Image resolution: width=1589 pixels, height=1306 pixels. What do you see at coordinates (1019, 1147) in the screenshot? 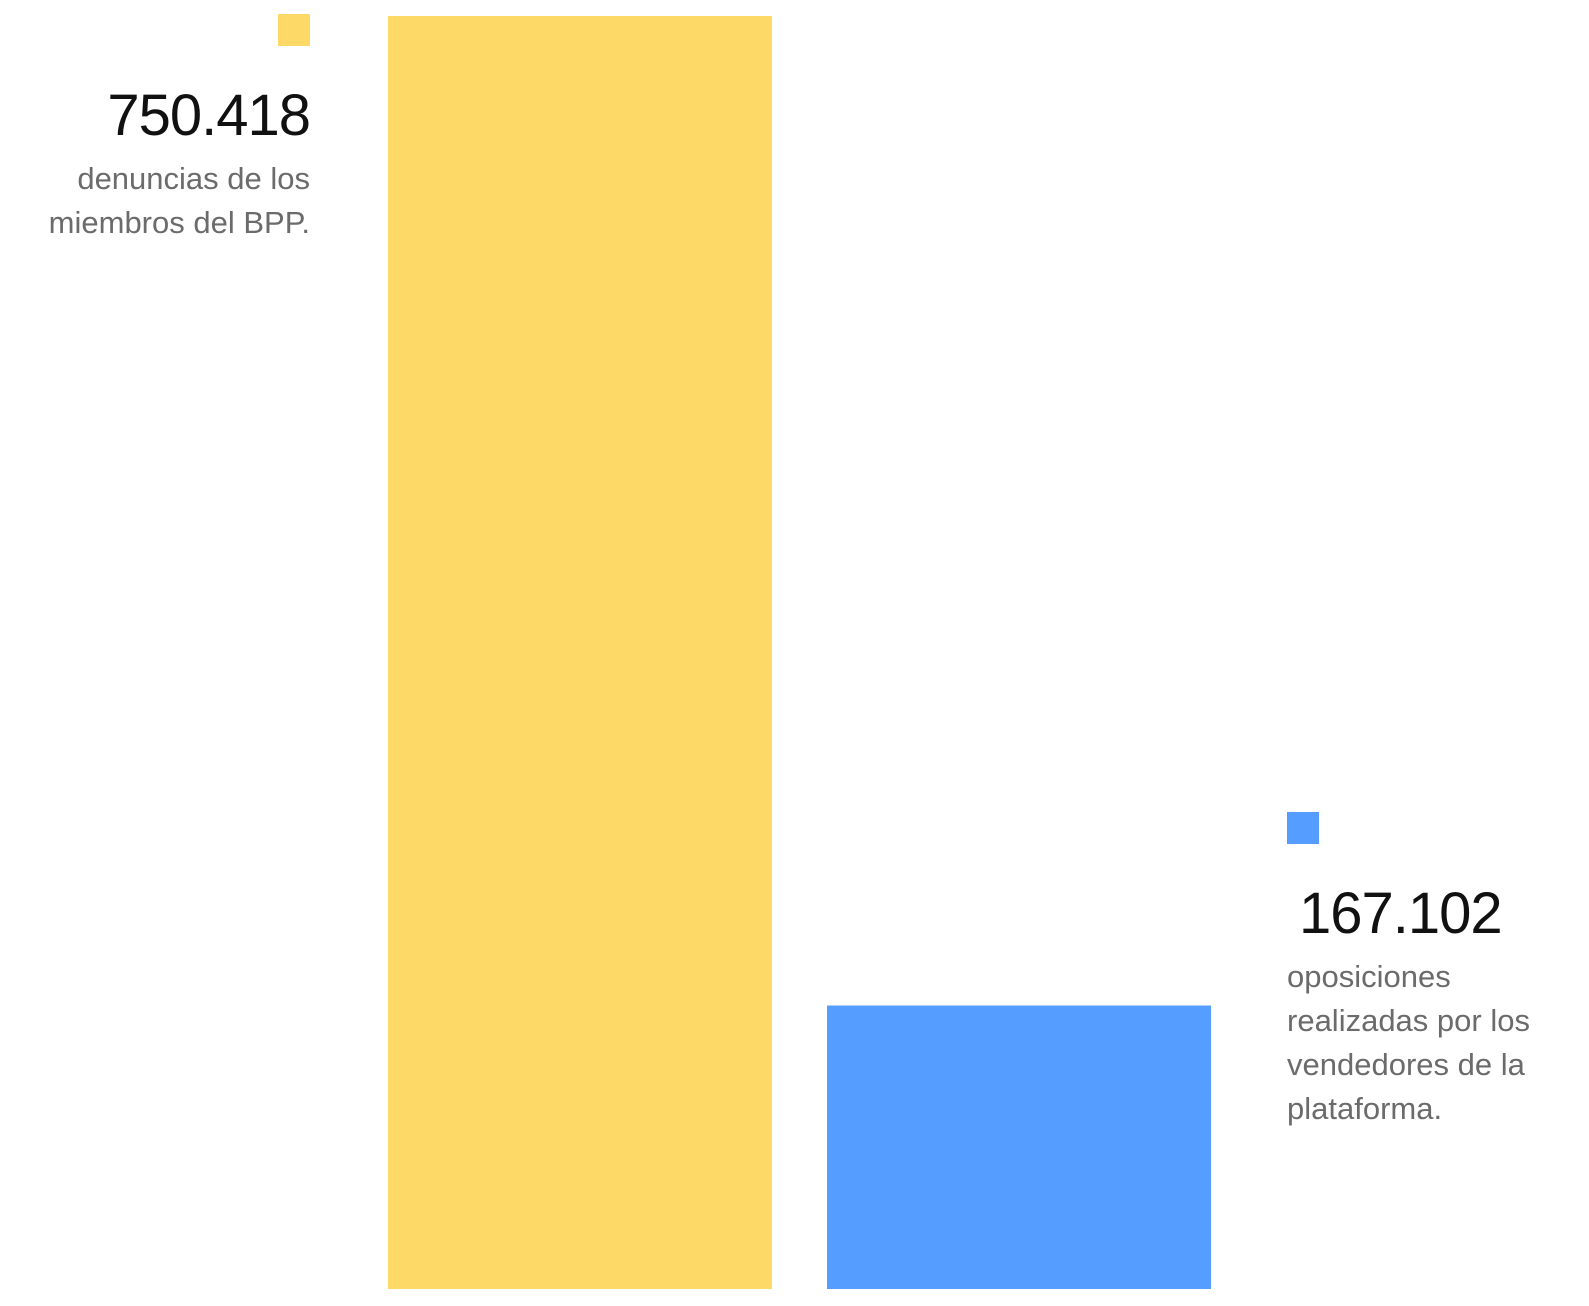
I see `bar-oposiciones` at bounding box center [1019, 1147].